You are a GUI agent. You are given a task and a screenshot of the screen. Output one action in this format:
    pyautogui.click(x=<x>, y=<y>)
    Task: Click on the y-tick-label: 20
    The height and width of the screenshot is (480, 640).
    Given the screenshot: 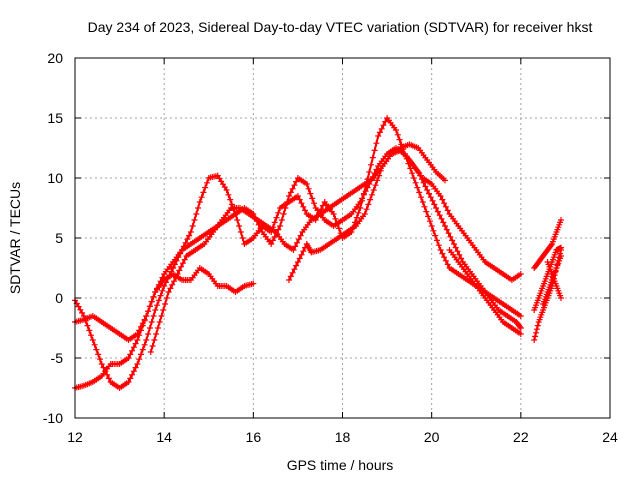 What is the action you would take?
    pyautogui.click(x=55, y=58)
    